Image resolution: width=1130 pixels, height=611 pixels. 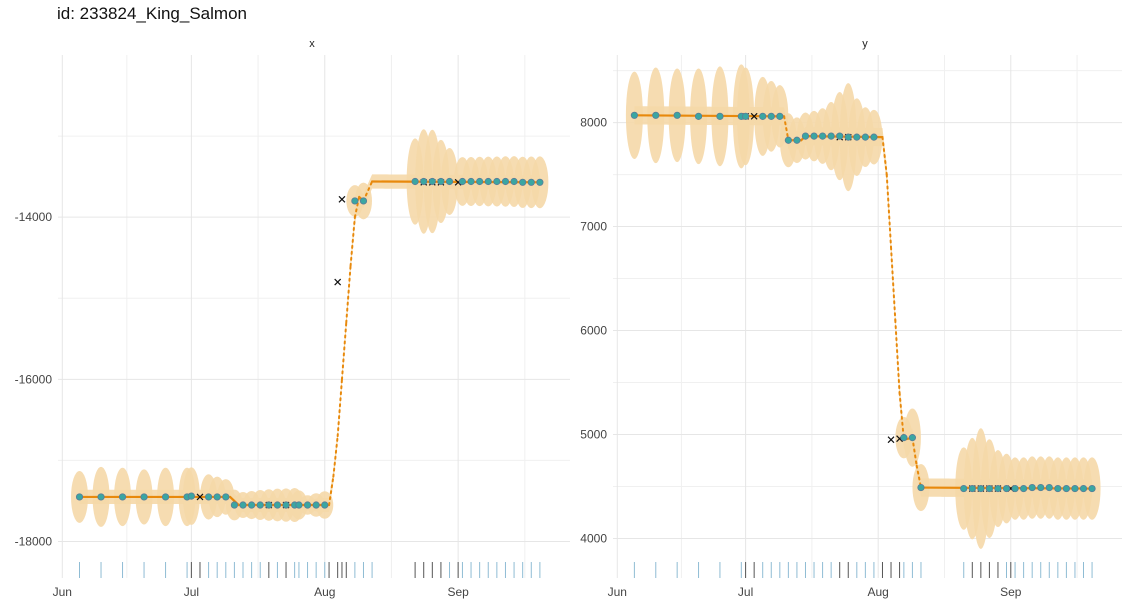 What do you see at coordinates (593, 331) in the screenshot?
I see `y-tick-label: 6000` at bounding box center [593, 331].